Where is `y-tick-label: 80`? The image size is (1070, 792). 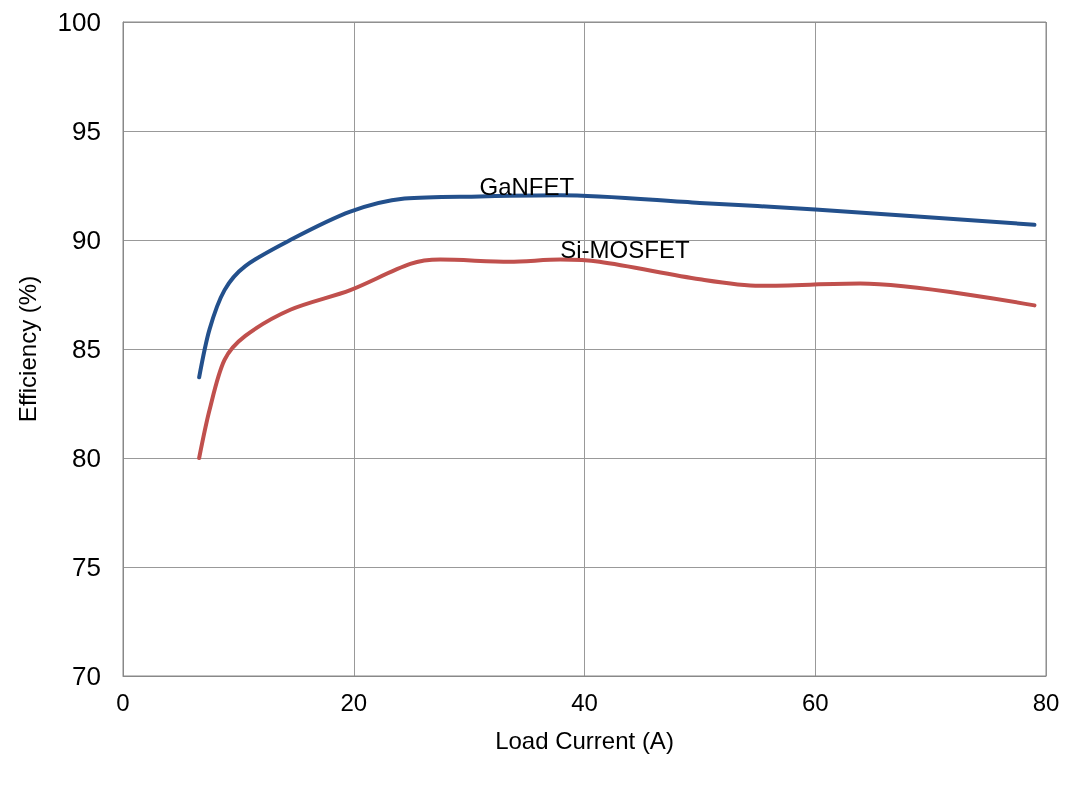
y-tick-label: 80 is located at coordinates (86, 458).